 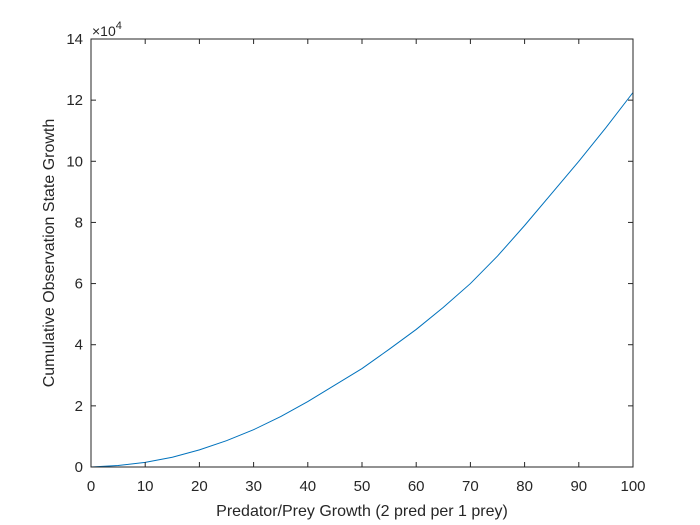 What do you see at coordinates (49, 253) in the screenshot?
I see `y-axis-label: Cumulative Observation State Growth` at bounding box center [49, 253].